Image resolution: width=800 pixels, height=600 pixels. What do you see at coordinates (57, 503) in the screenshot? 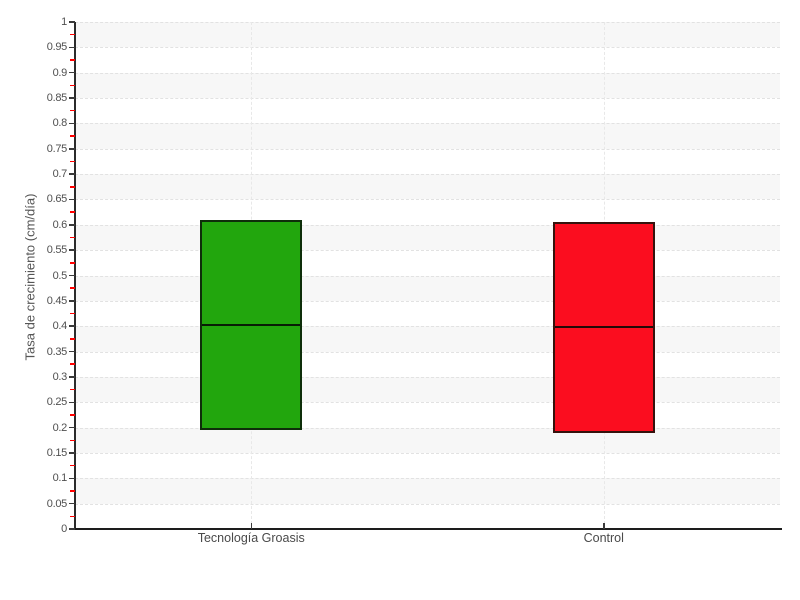
I see `y-tick-label: 0.05` at bounding box center [57, 503].